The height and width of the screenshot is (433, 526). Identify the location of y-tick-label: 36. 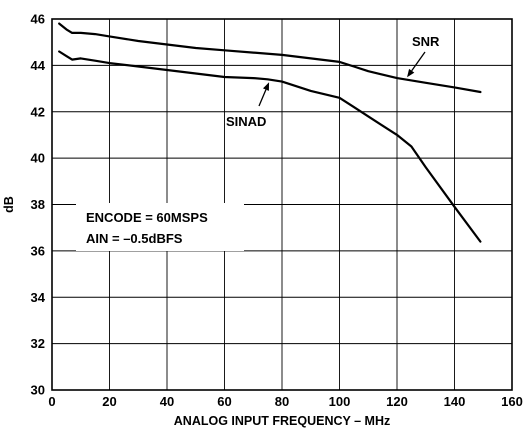
(38, 250).